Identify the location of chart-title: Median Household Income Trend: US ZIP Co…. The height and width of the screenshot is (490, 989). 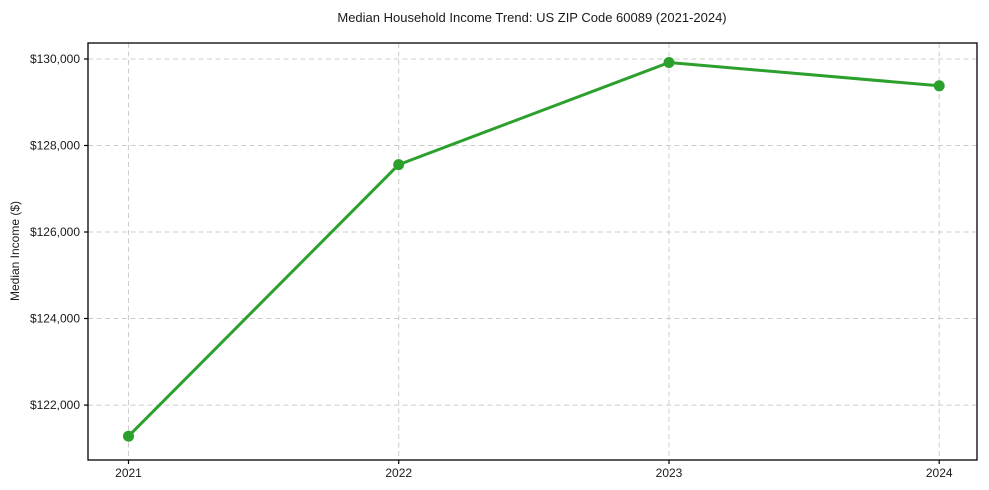
(531, 17).